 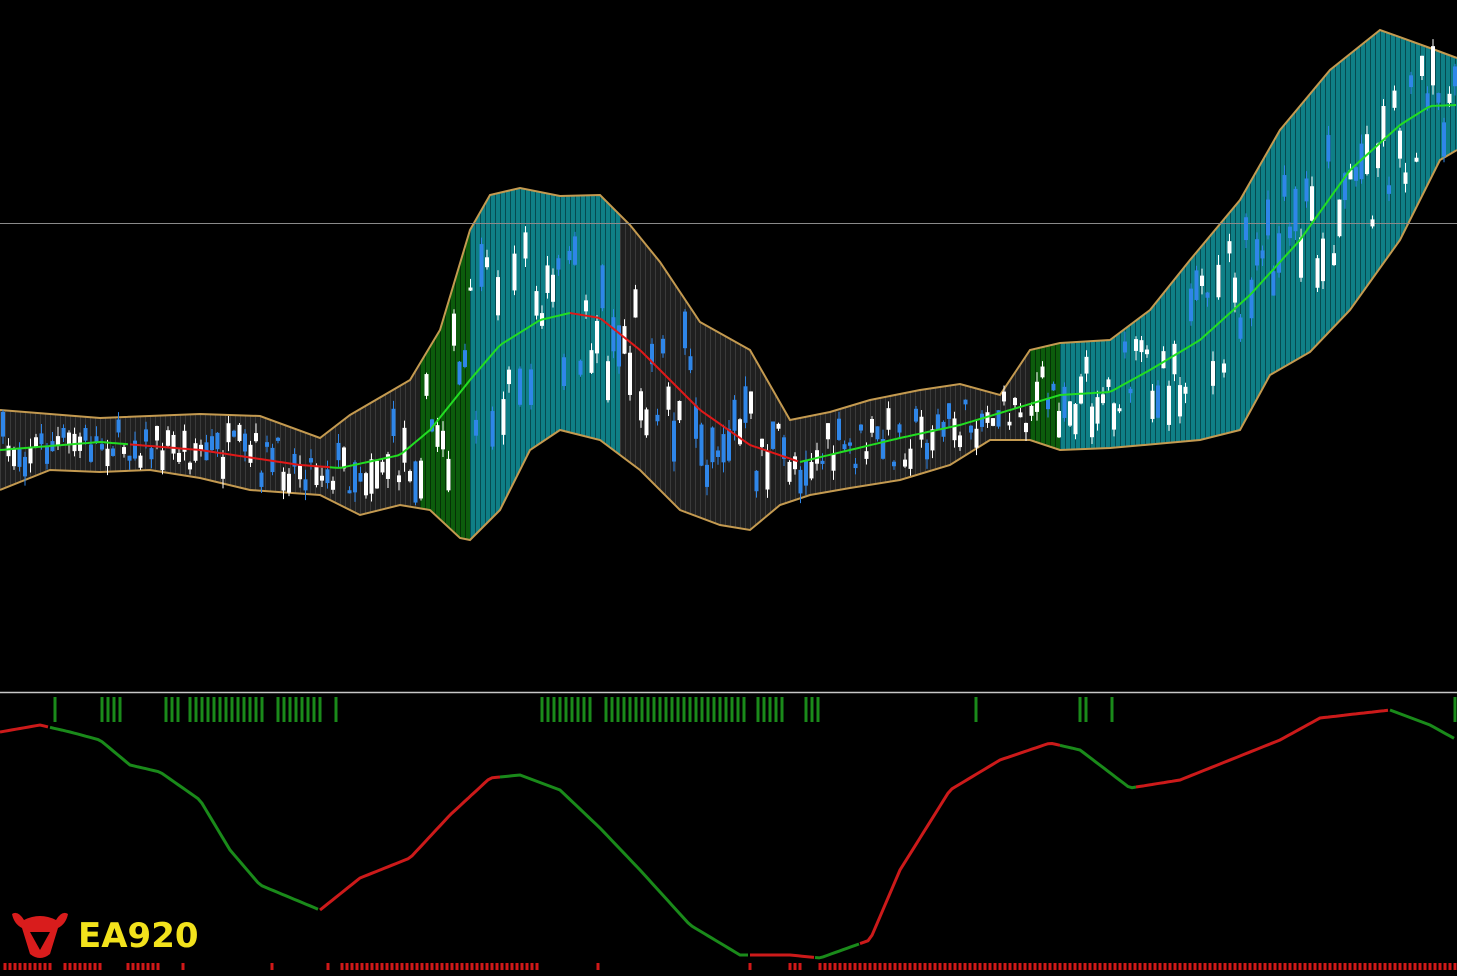 What do you see at coordinates (40, 935) in the screenshot?
I see `logo-icon` at bounding box center [40, 935].